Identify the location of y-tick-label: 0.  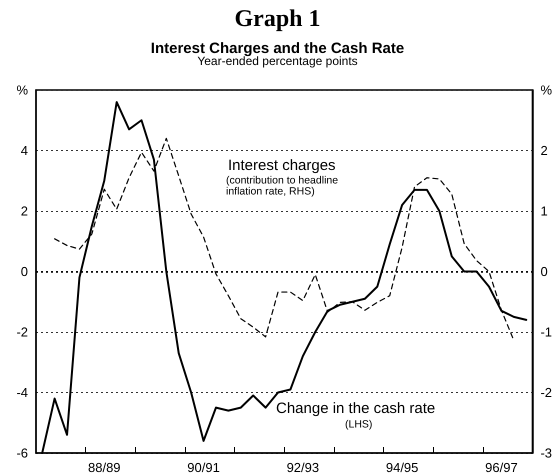
(24, 271).